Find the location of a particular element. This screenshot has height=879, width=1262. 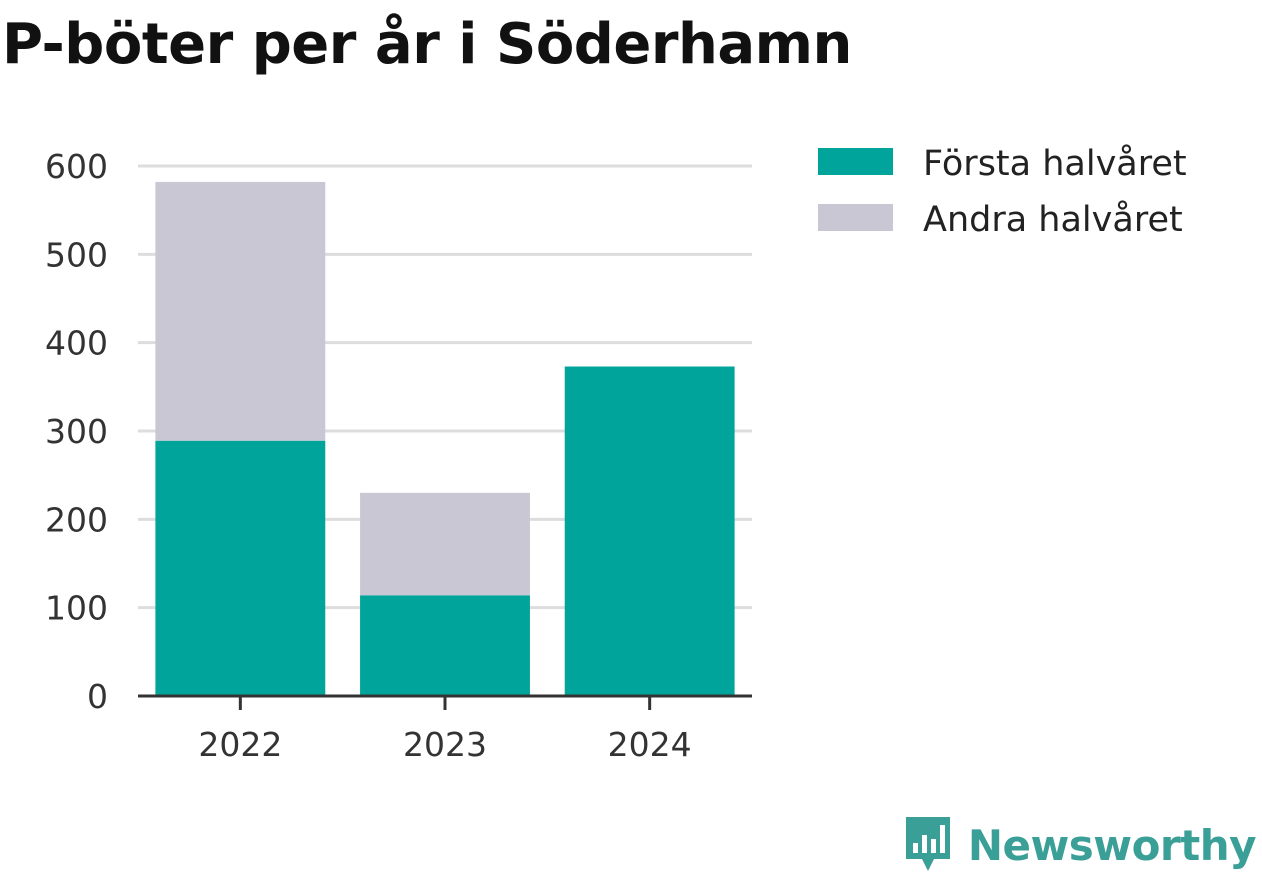

y-tick-label-300: 300 is located at coordinates (76, 431).